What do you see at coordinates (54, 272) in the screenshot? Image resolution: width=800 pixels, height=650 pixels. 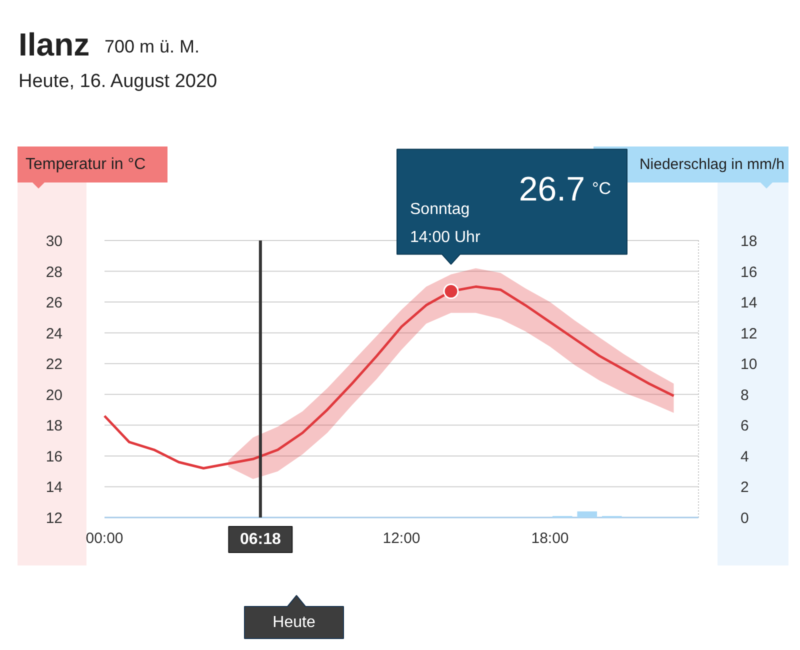 I see `y-tick-label: 28` at bounding box center [54, 272].